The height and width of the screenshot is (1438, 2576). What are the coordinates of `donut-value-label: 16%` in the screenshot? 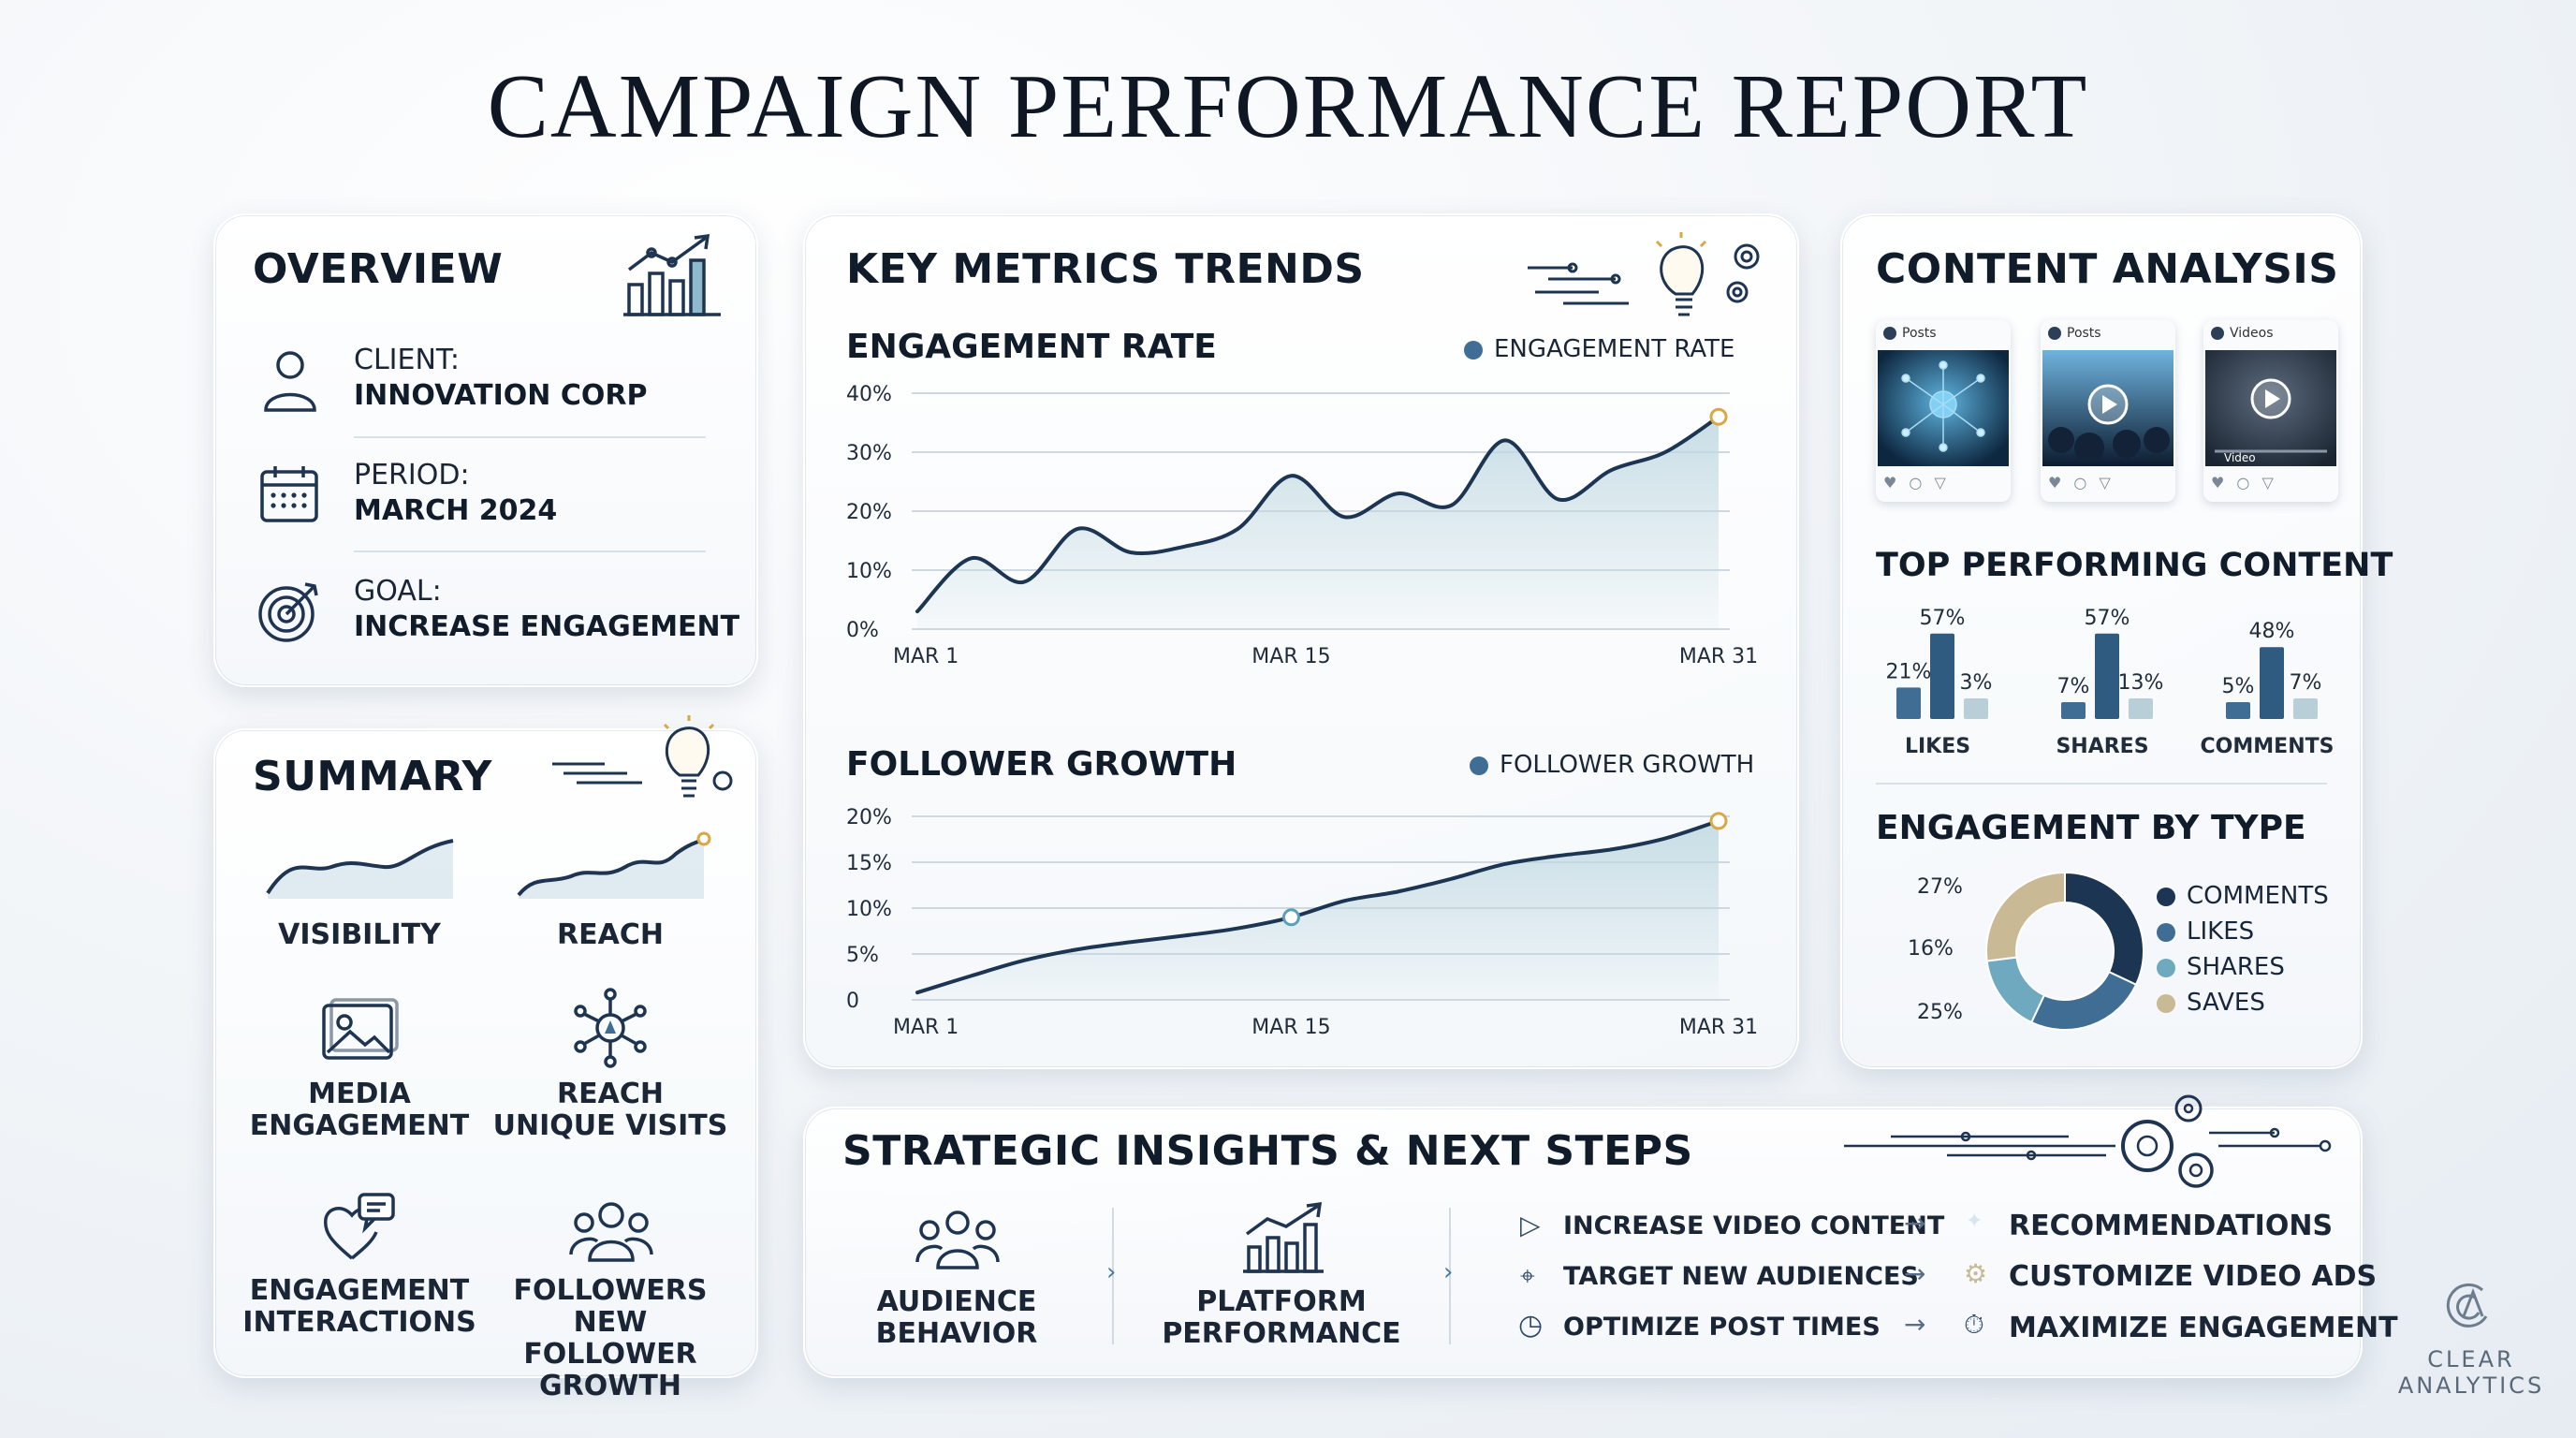 It's located at (1931, 949).